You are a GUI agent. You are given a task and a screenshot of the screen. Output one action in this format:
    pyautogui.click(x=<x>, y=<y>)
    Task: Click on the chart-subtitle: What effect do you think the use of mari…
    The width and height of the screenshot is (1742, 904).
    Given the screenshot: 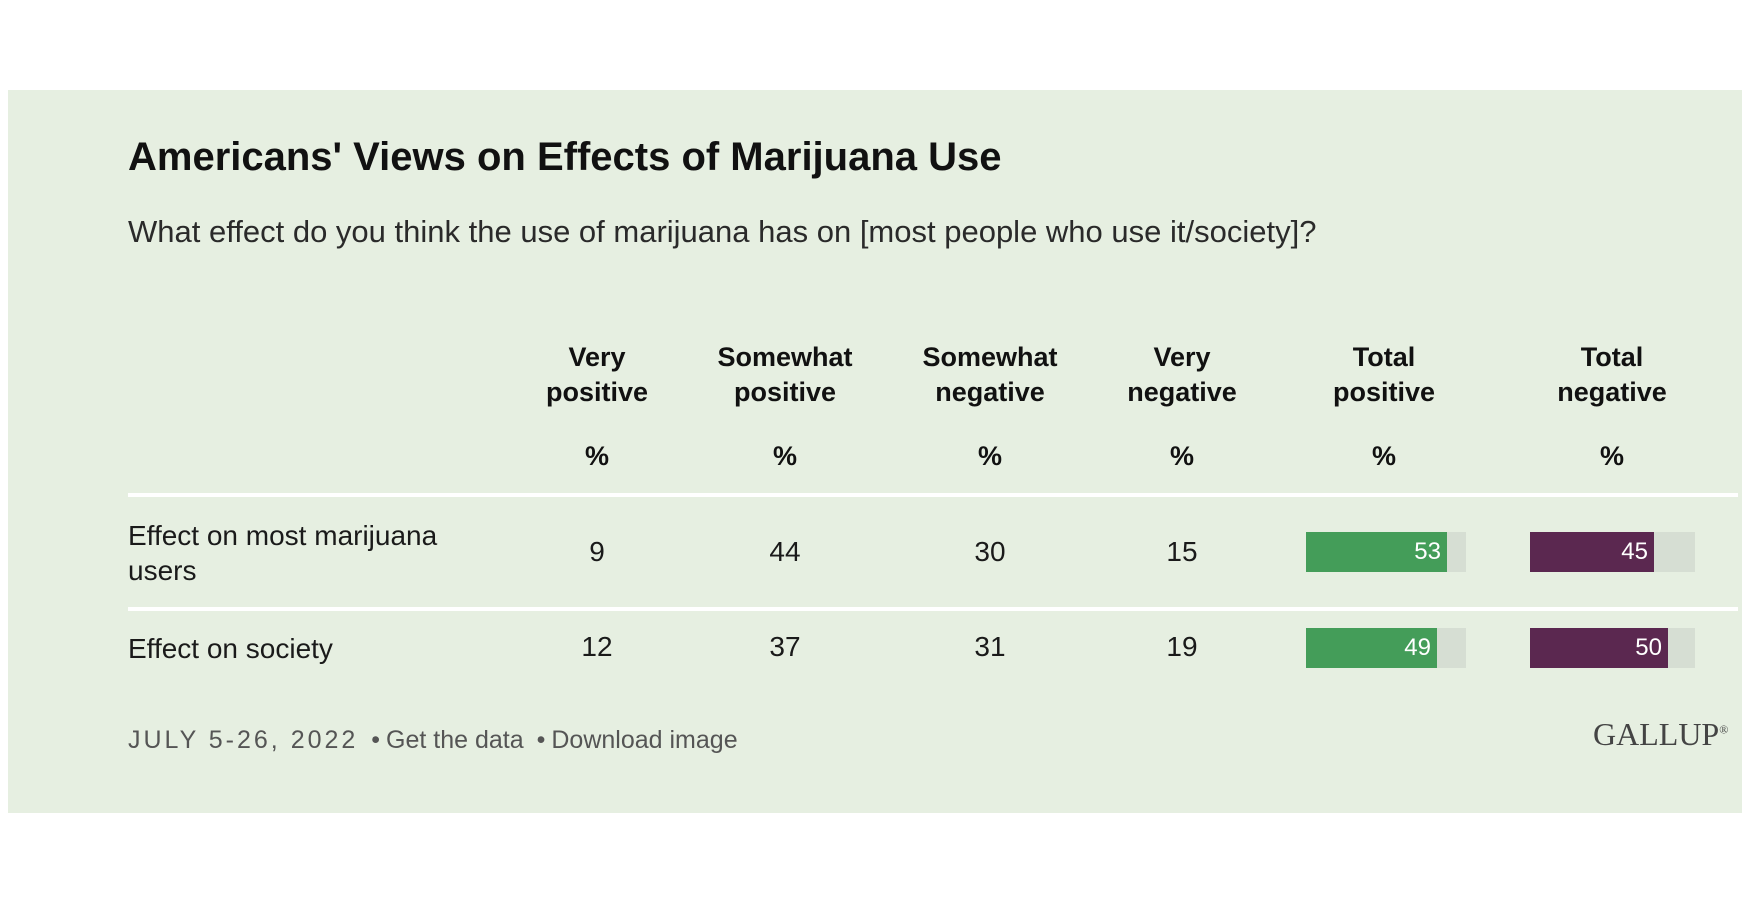 What is the action you would take?
    pyautogui.click(x=722, y=231)
    